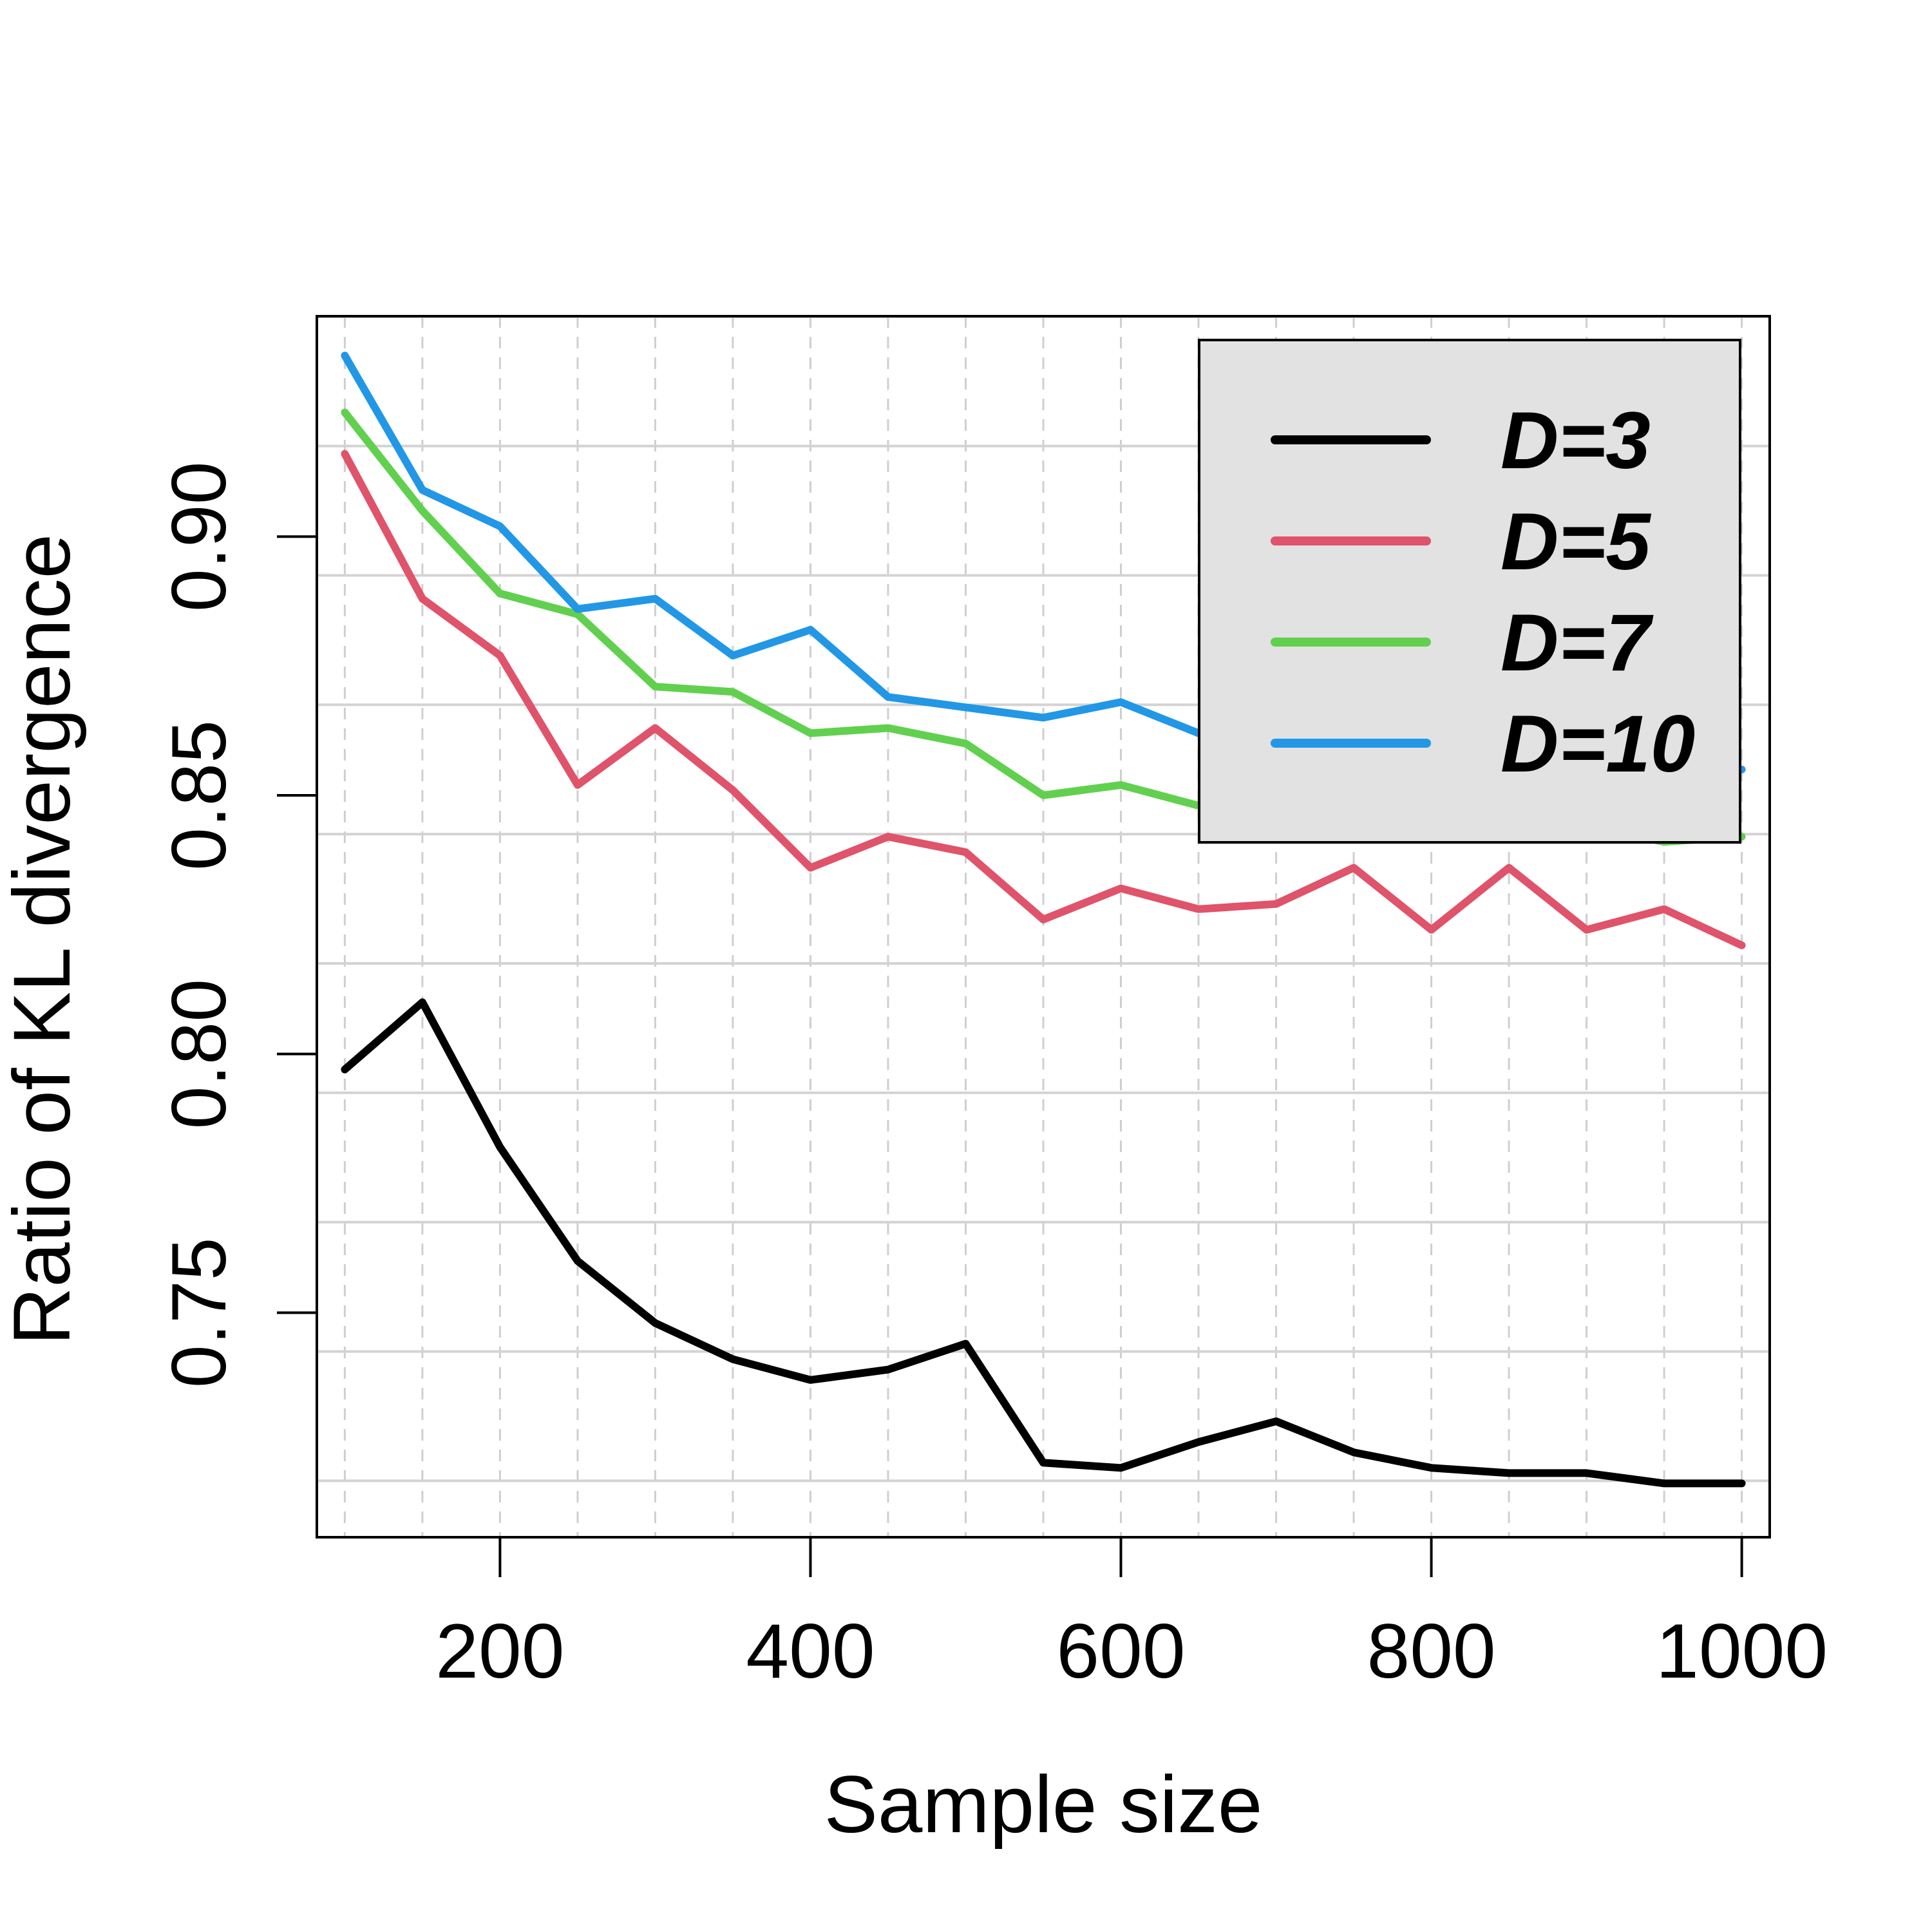  What do you see at coordinates (199, 1313) in the screenshot?
I see `y-tick-label: 0.75` at bounding box center [199, 1313].